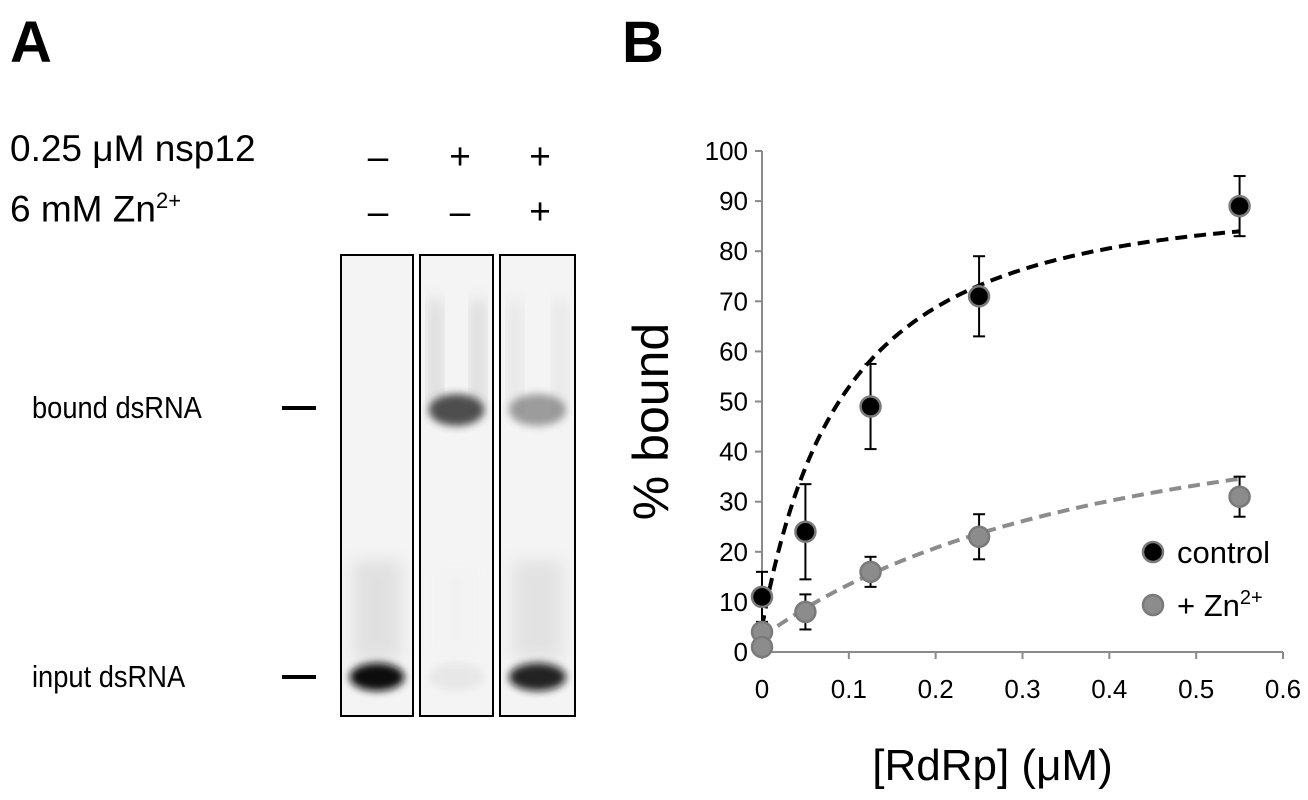 The image size is (1308, 800). I want to click on data-point-zinc-extra, so click(762, 647).